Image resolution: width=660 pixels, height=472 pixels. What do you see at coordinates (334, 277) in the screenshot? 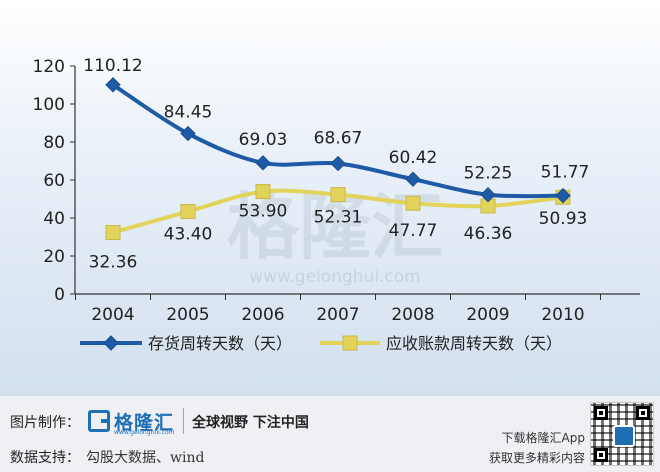
I see `watermark-url: www.gelonghui.com` at bounding box center [334, 277].